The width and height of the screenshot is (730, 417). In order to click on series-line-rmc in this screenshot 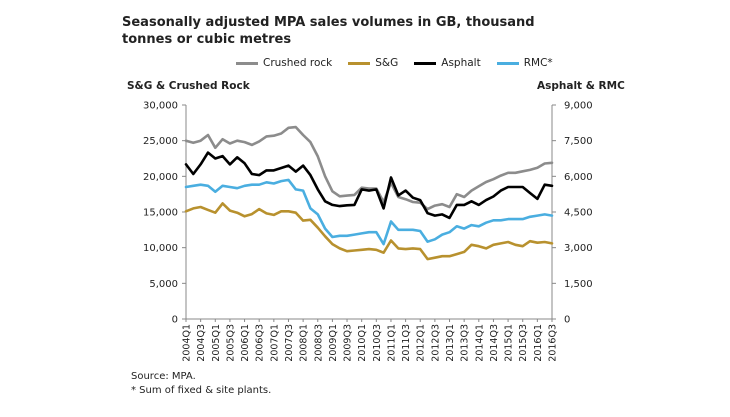, I will do `click(369, 212)`.